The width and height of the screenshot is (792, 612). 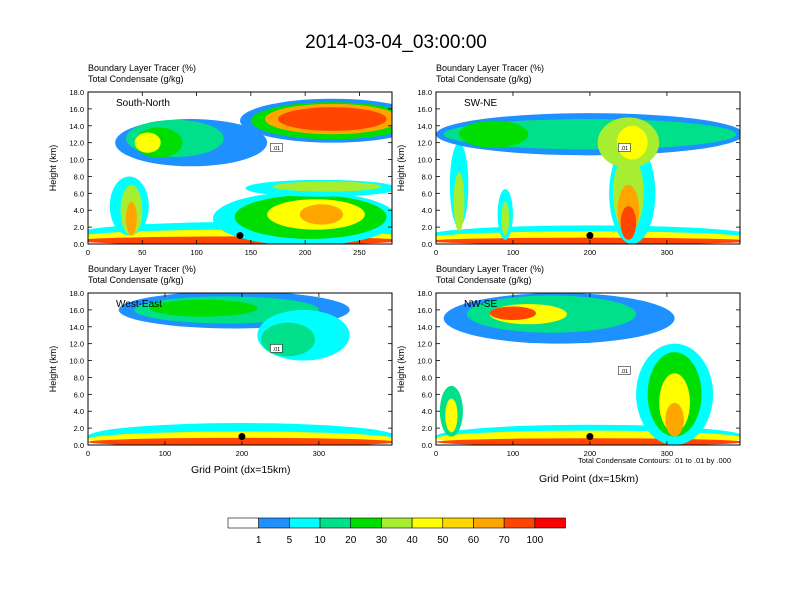 I want to click on colorbar-label: 50, so click(x=443, y=540).